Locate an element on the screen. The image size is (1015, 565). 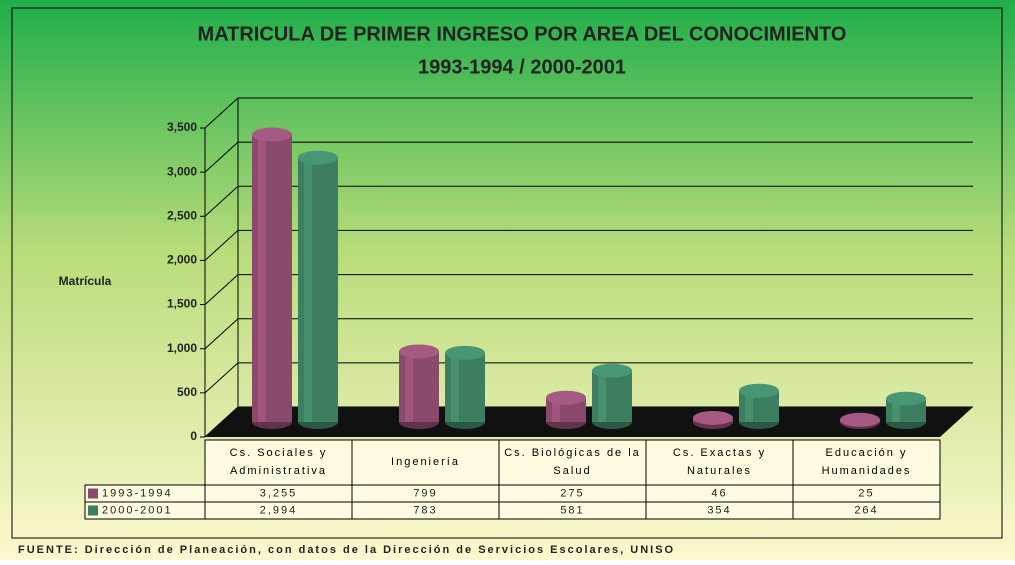
value-label: 799 is located at coordinates (425, 493).